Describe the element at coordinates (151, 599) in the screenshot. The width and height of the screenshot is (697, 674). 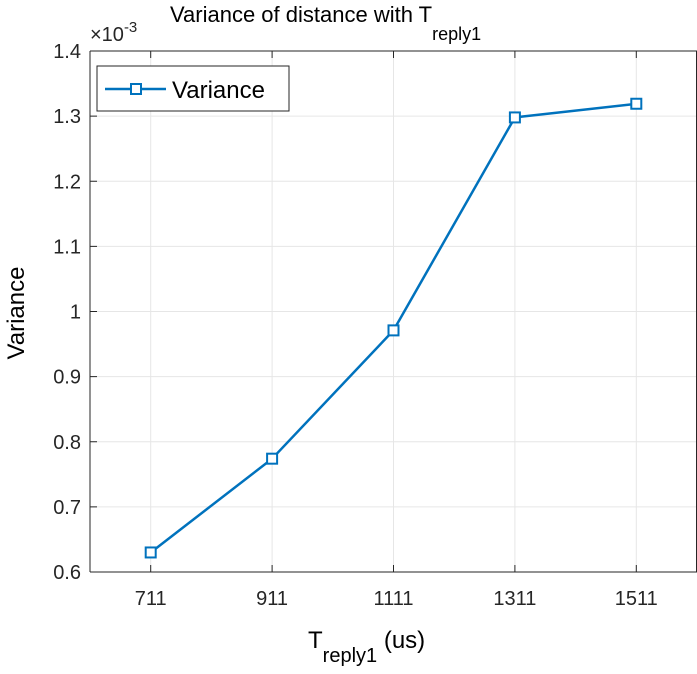
I see `x-tick-label: 711` at that location.